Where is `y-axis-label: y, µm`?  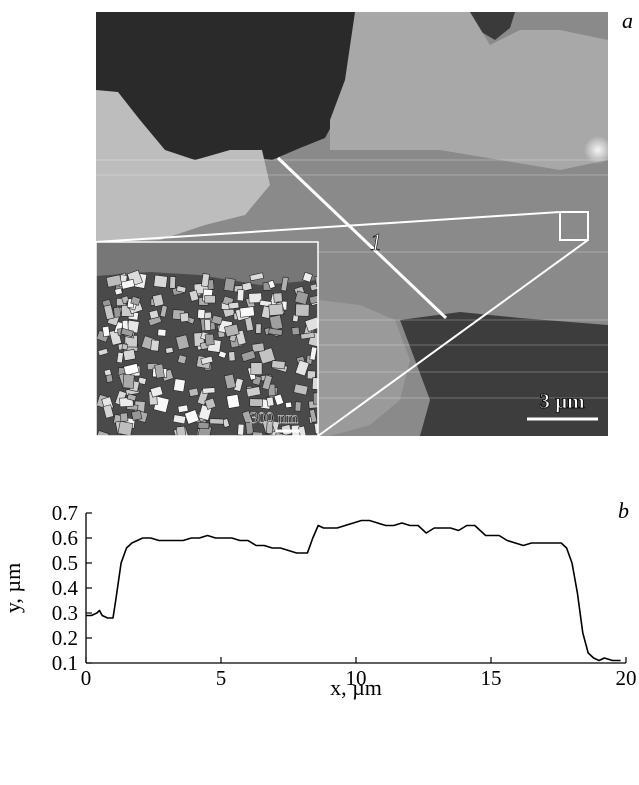 y-axis-label: y, µm is located at coordinates (12, 588).